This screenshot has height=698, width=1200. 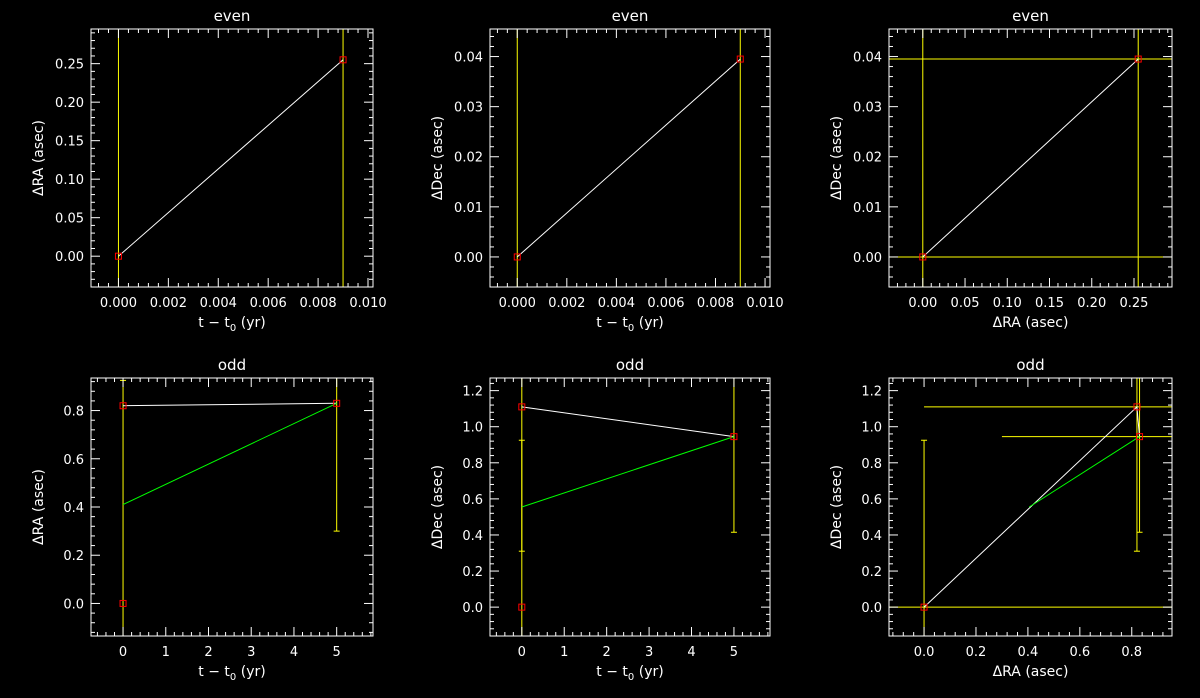 What do you see at coordinates (218, 303) in the screenshot?
I see `x-tick-label: 0.004` at bounding box center [218, 303].